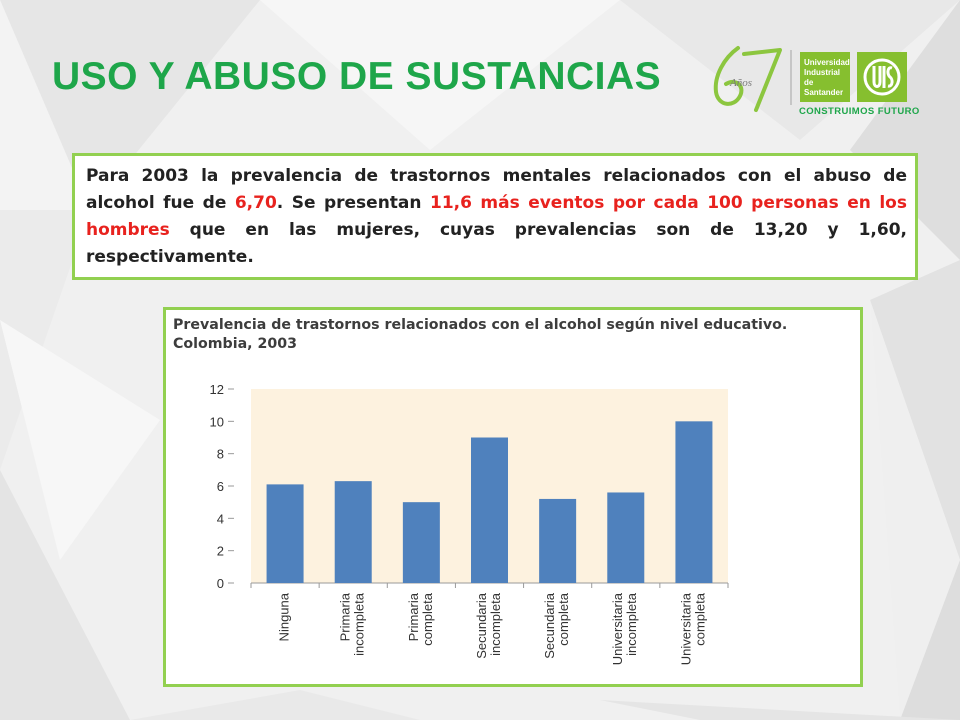 This screenshot has width=960, height=720. I want to click on x-tick-label-group: Ninguna, so click(284, 616).